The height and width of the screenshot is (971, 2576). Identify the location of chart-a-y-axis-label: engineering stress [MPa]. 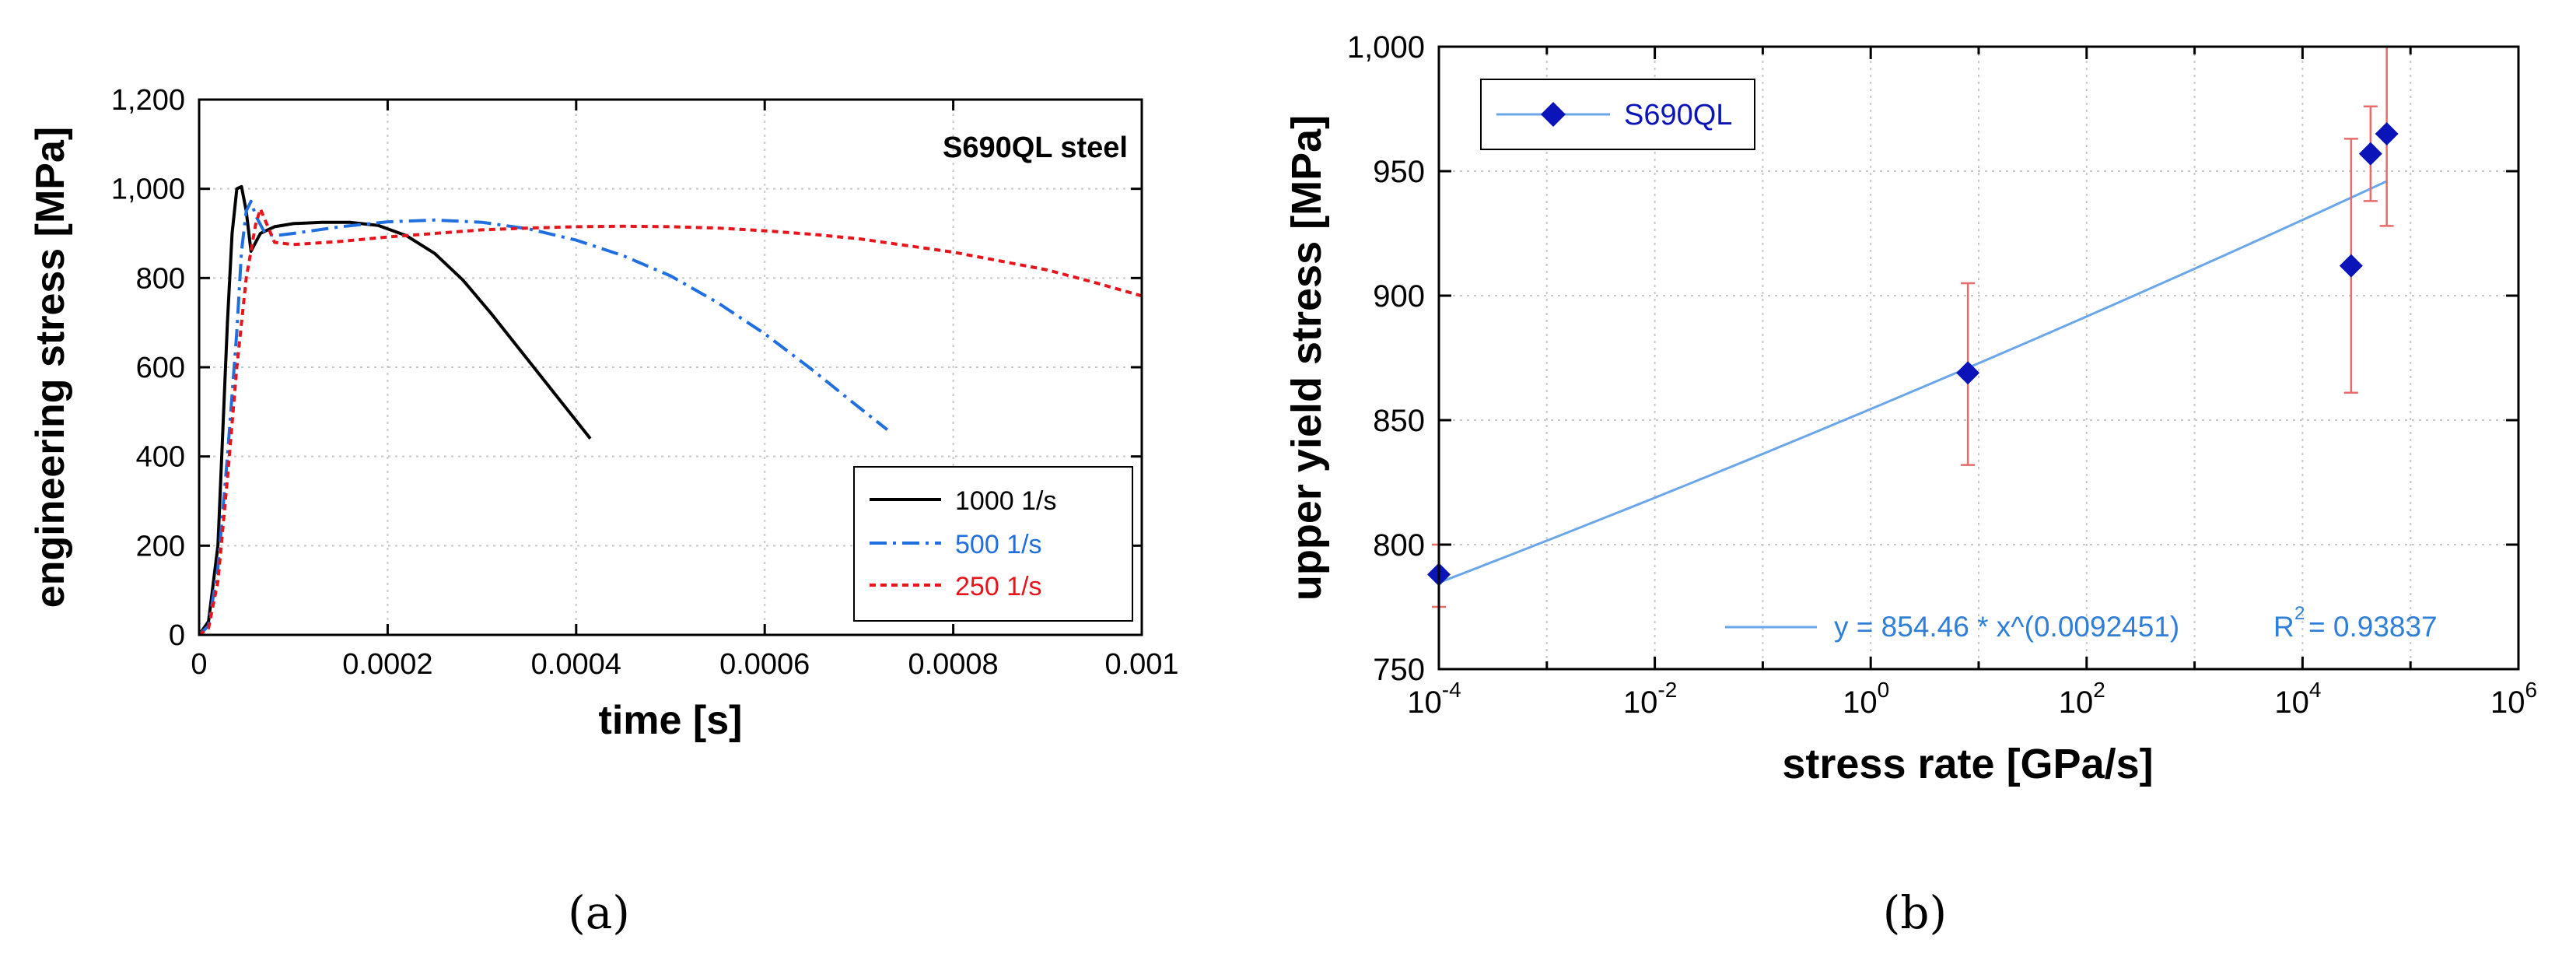
(50, 367).